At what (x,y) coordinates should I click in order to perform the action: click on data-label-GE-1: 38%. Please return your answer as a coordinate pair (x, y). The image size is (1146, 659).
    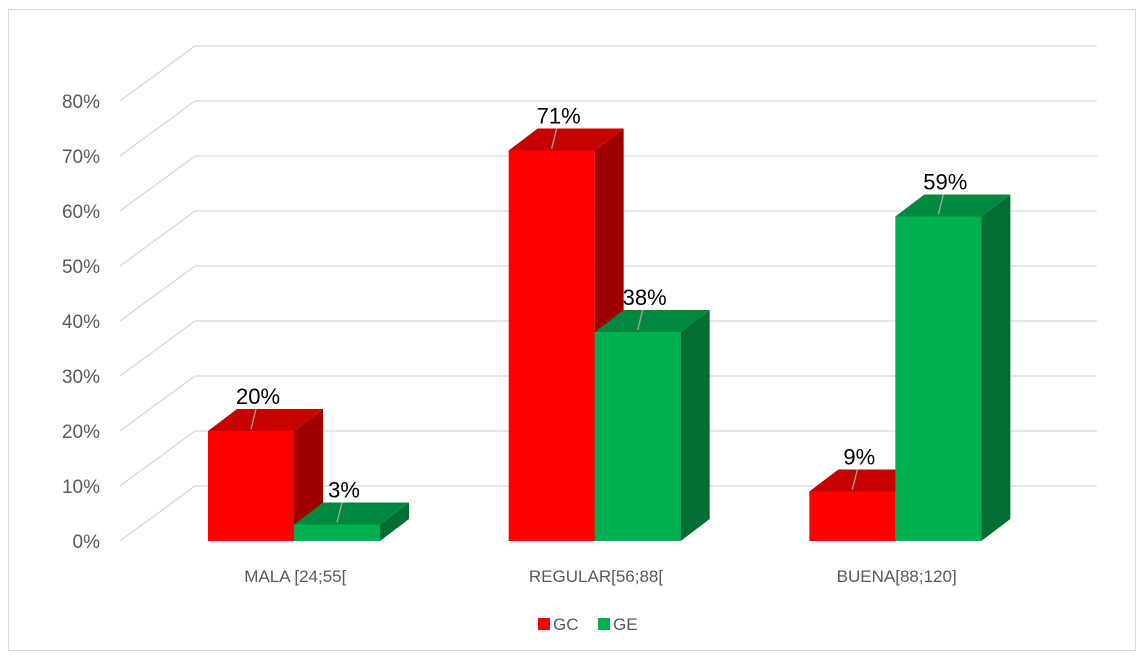
    Looking at the image, I should click on (645, 297).